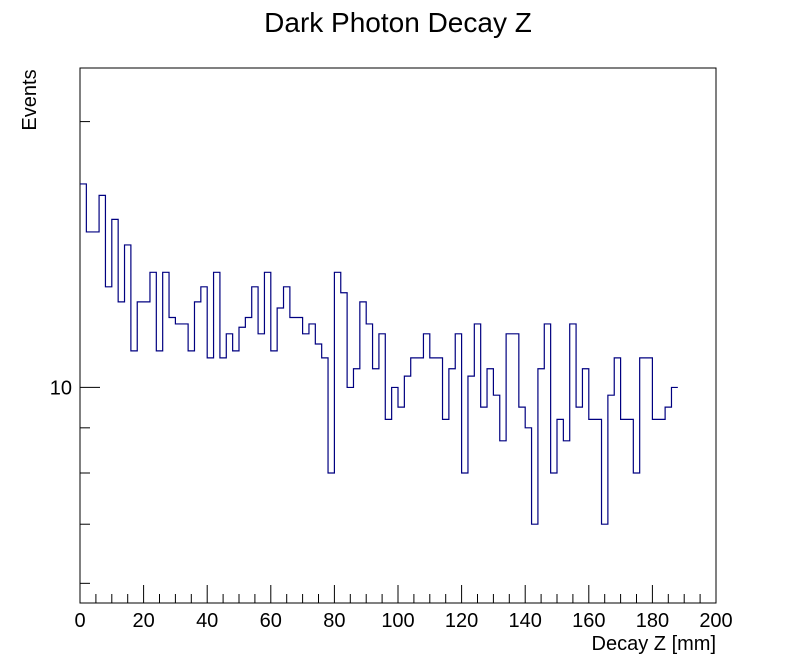 The width and height of the screenshot is (796, 672). I want to click on x-tick-label: 180, so click(652, 621).